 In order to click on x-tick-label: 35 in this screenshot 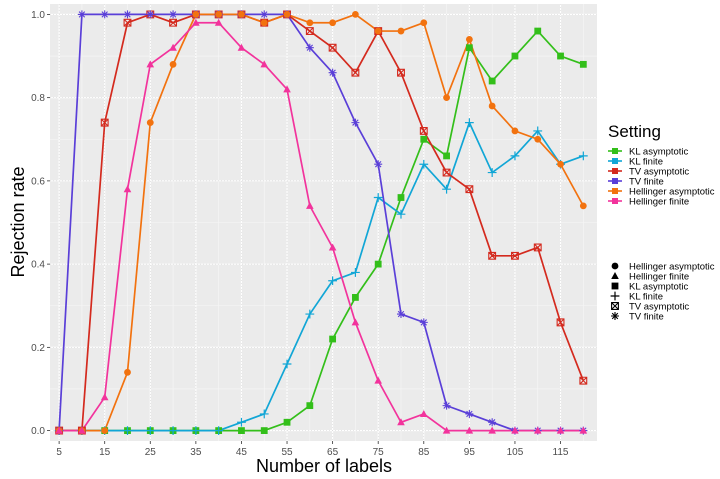, I will do `click(196, 452)`.